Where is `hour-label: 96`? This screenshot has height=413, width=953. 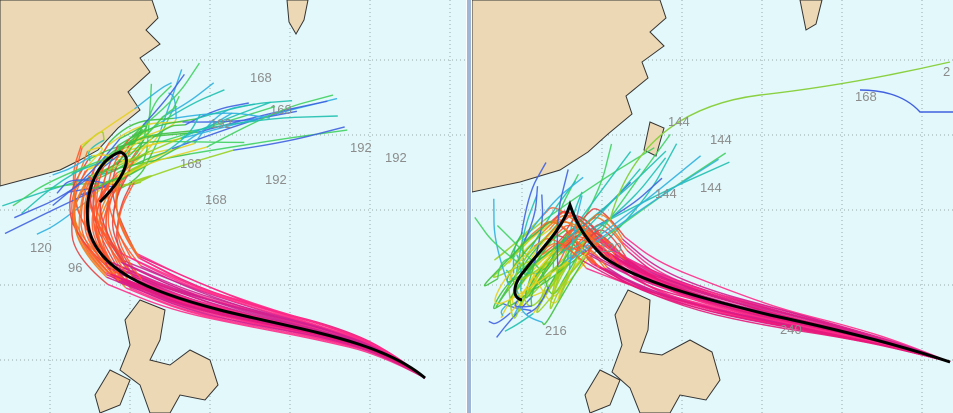
hour-label: 96 is located at coordinates (75, 267).